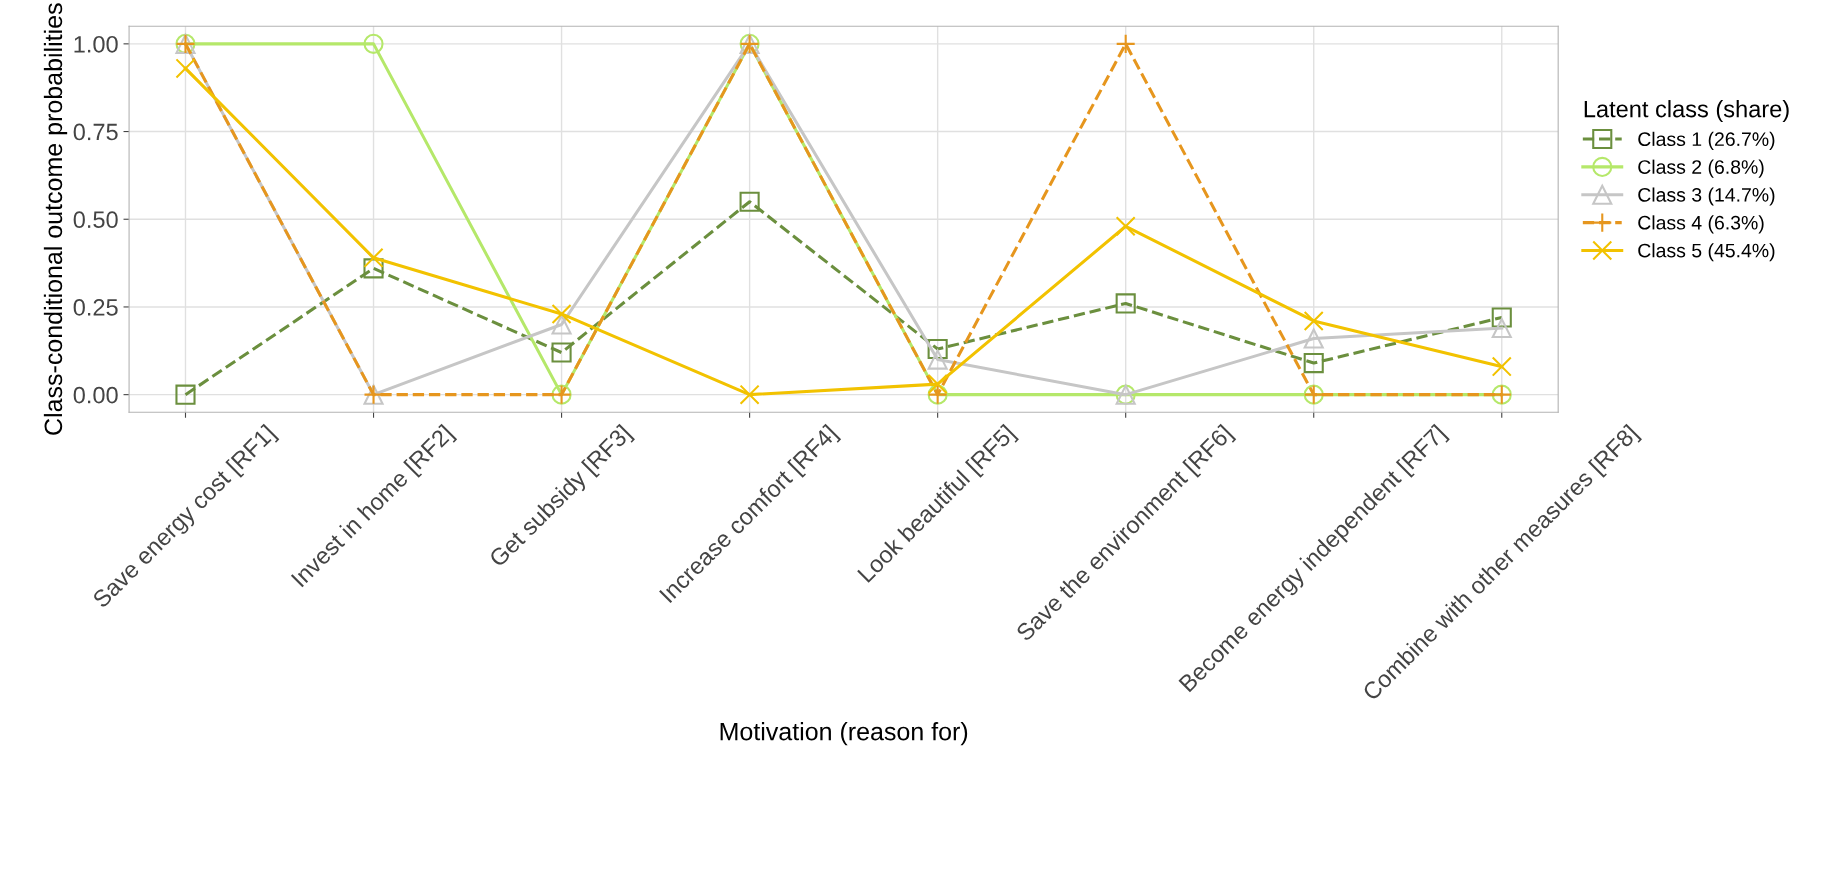  I want to click on legend-label: Class 4 (6.3%), so click(1701, 224).